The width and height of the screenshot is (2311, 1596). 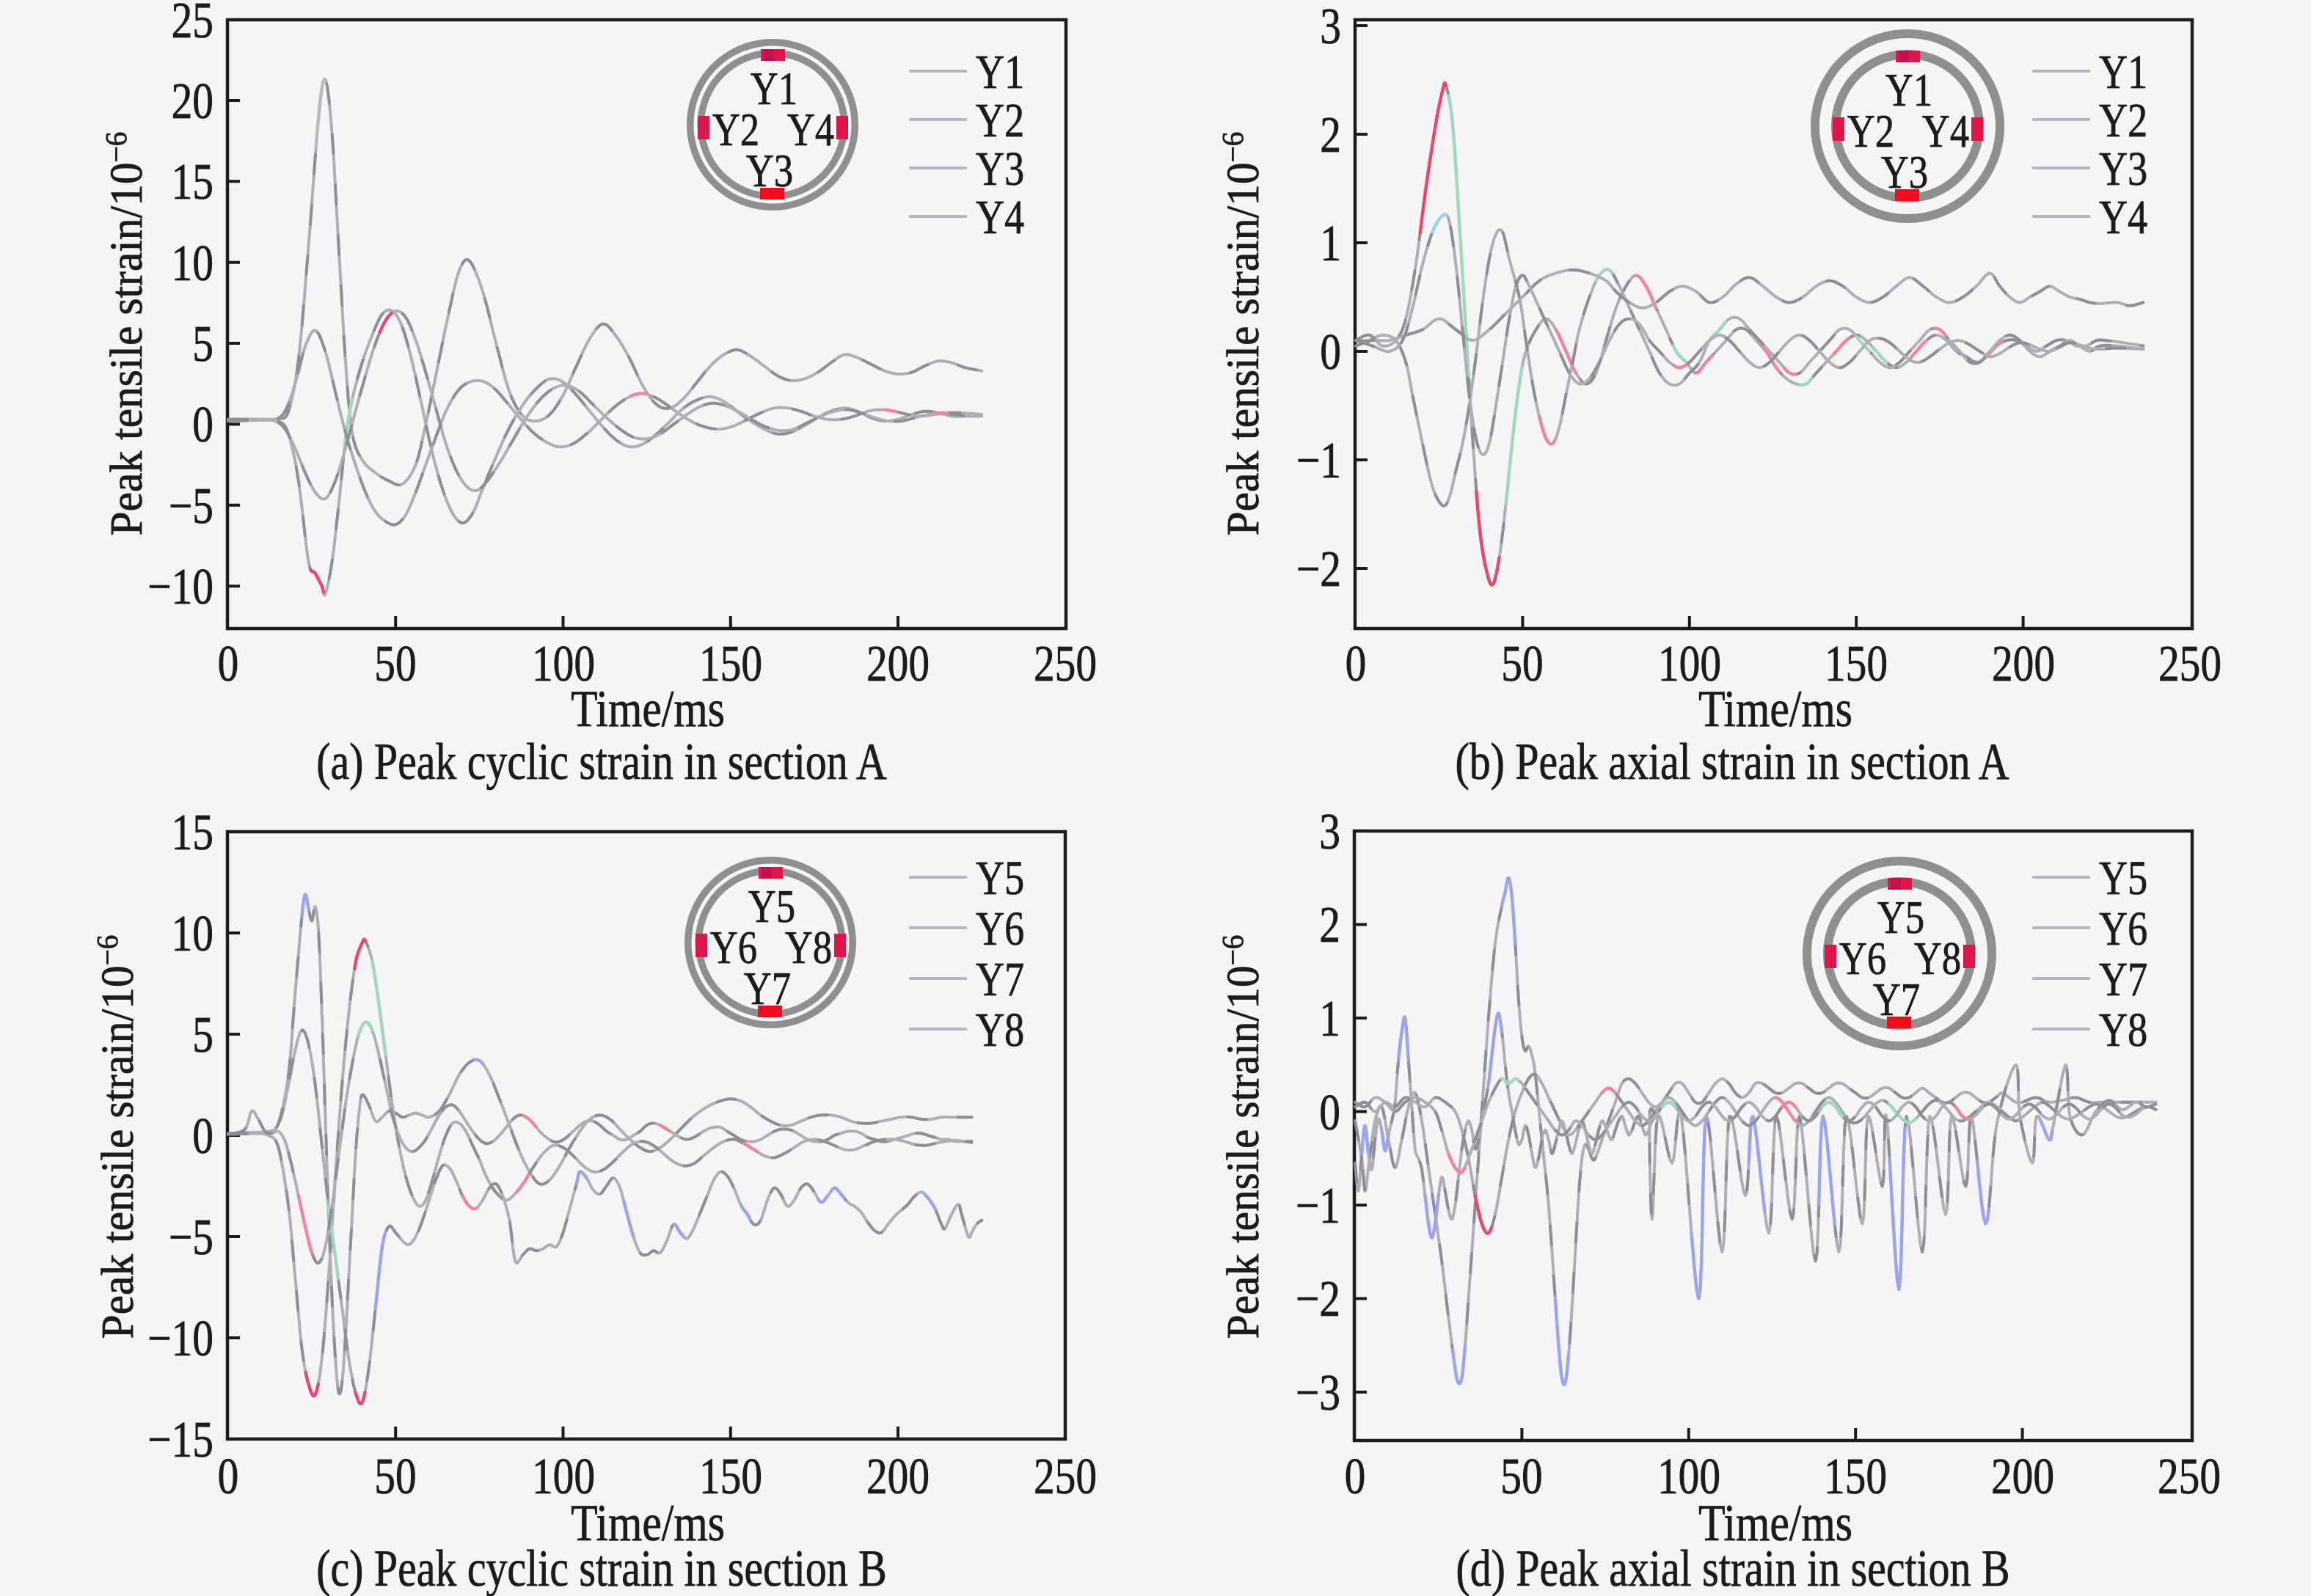 What do you see at coordinates (601, 762) in the screenshot?
I see `svg-text:(a) Peak cyclic strain in sect: (a) Peak cyclic strain in section A` at bounding box center [601, 762].